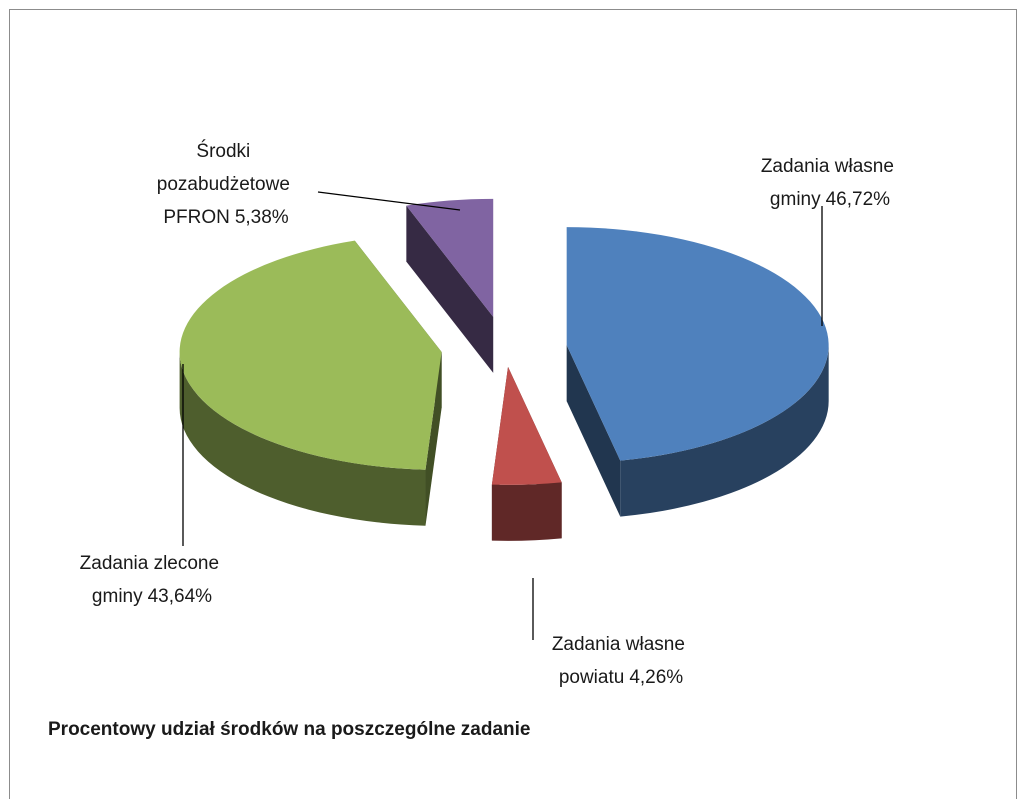  I want to click on data-label-category: Środki pozabudżetowe PFRON, so click(226, 184).